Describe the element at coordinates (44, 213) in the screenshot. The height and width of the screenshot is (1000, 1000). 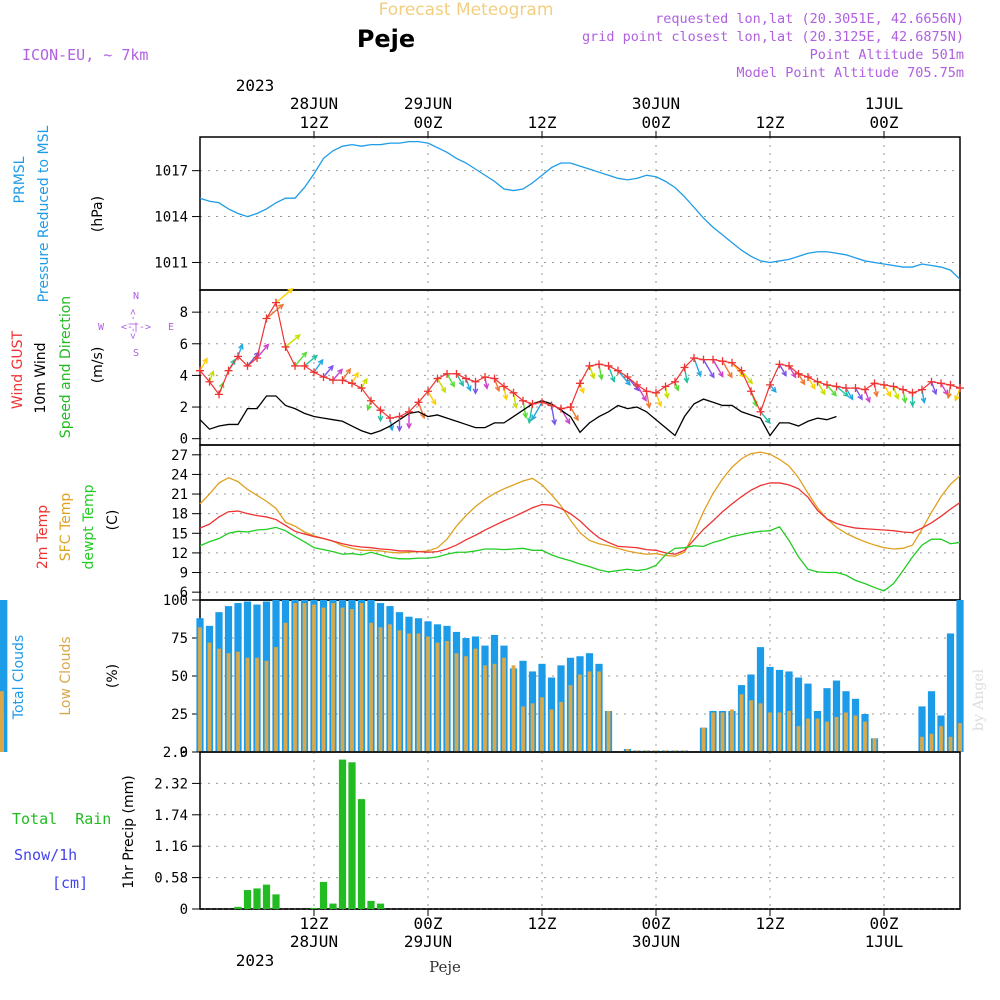
I see `pressure-label-2: Pressure Reduced to MSL` at that location.